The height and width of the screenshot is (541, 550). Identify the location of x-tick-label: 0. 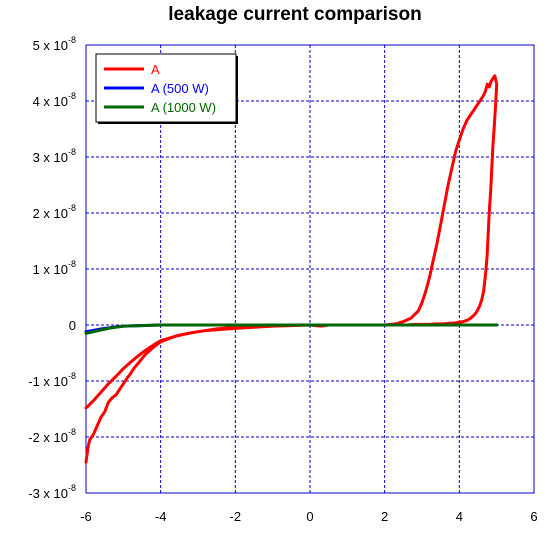
(309, 516).